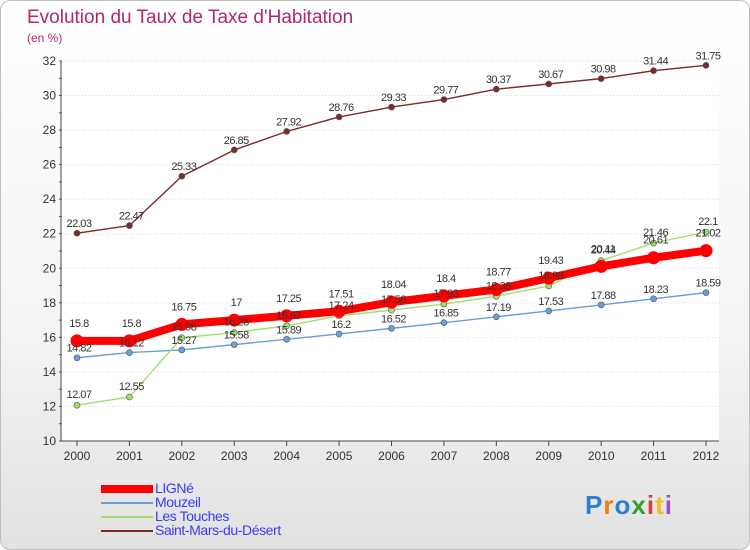 The height and width of the screenshot is (550, 750). I want to click on logo-letter: r, so click(609, 505).